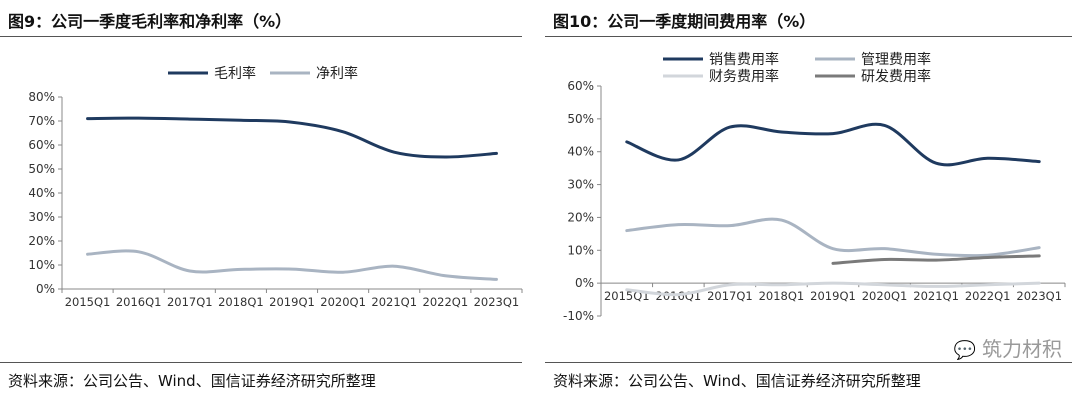  What do you see at coordinates (578, 316) in the screenshot?
I see `y-tick-label: -10%` at bounding box center [578, 316].